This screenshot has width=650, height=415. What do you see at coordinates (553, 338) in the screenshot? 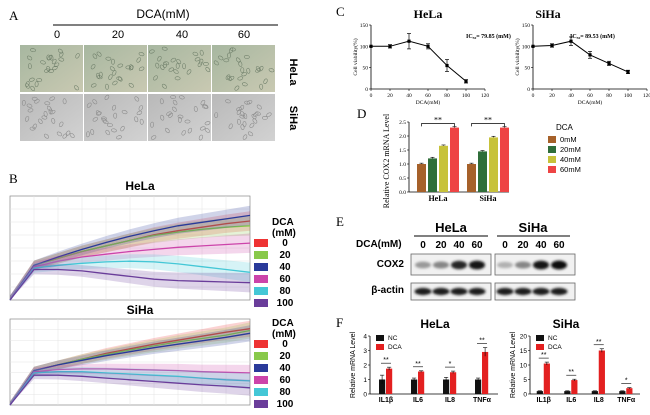
I see `legend-label-NC: NC` at bounding box center [553, 338].